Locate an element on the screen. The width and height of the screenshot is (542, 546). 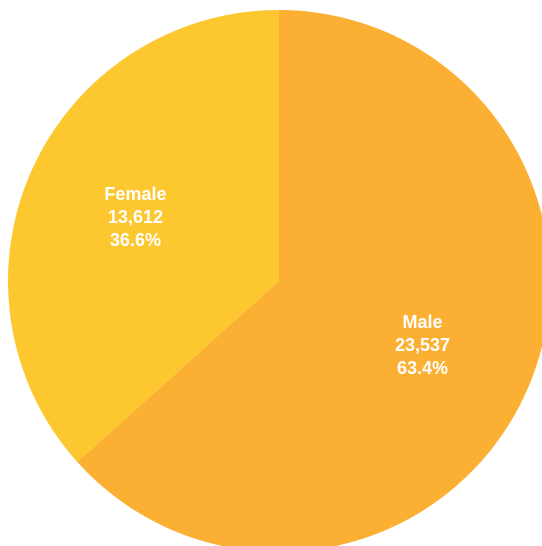
slice-value-male: 23,537 is located at coordinates (422, 345).